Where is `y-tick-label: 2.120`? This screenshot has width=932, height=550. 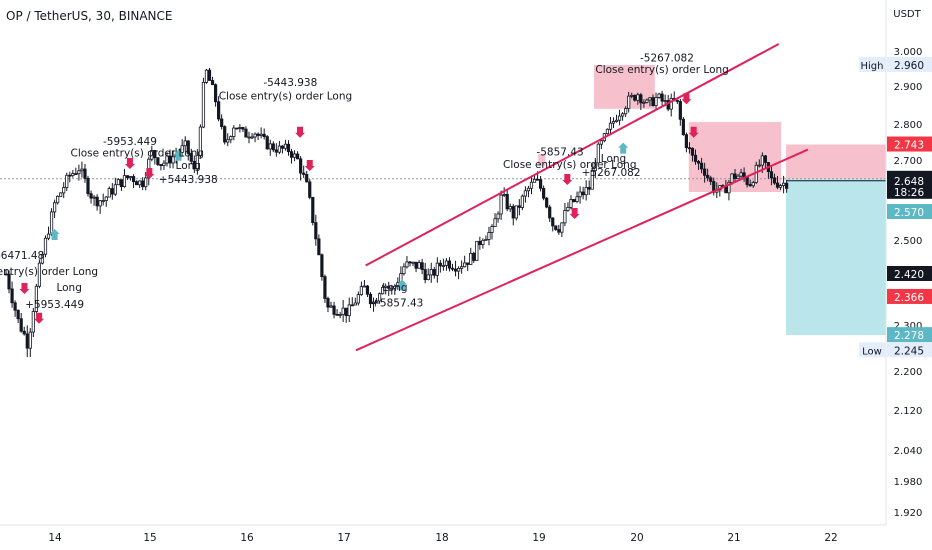
y-tick-label: 2.120 is located at coordinates (908, 411).